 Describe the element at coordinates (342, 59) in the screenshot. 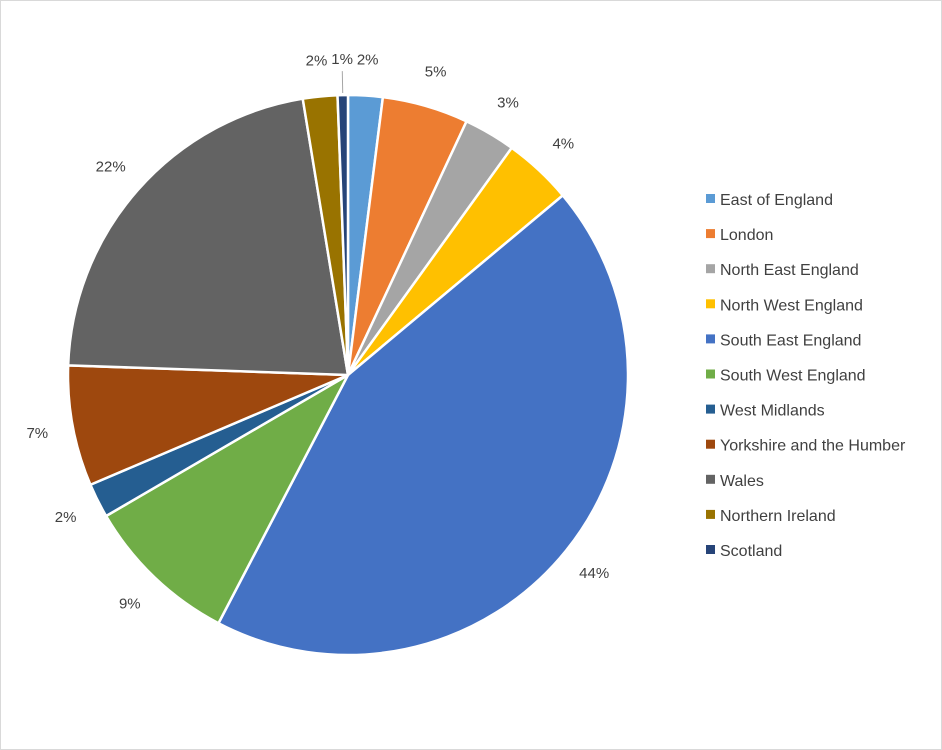

I see `data-label-scotland: 1%` at that location.